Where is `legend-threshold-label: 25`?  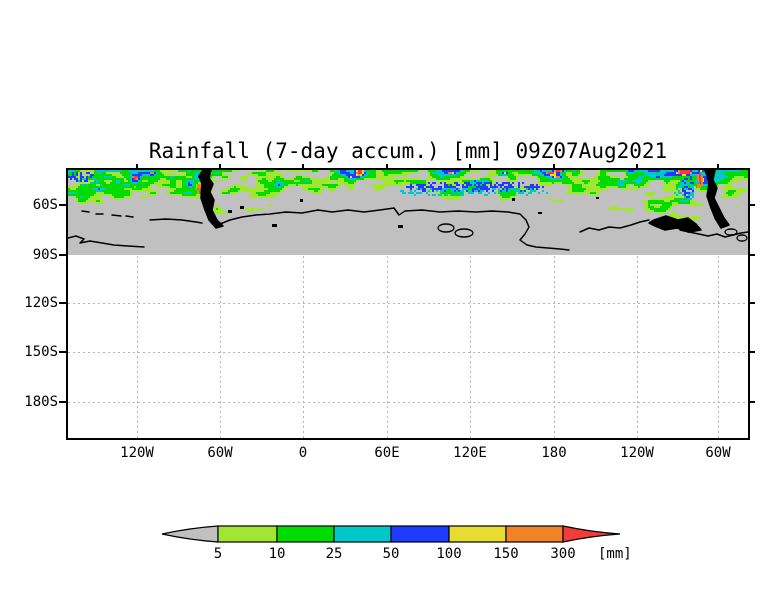 legend-threshold-label: 25 is located at coordinates (334, 554).